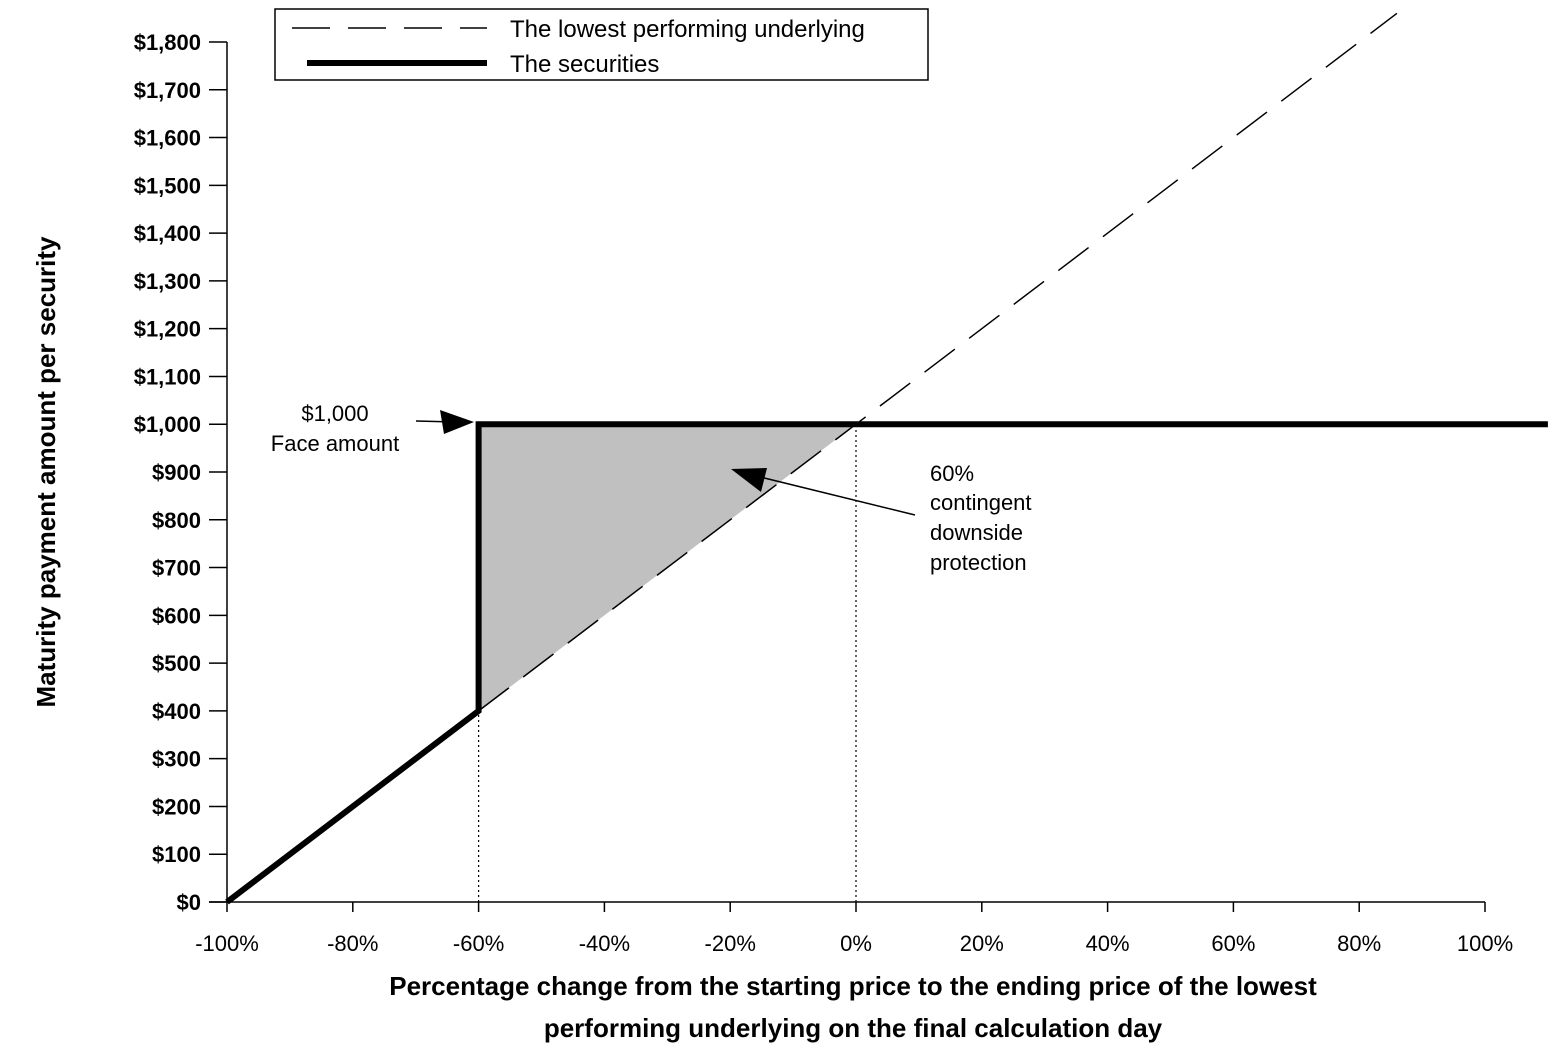 This screenshot has width=1551, height=1049. Describe the element at coordinates (46, 472) in the screenshot. I see `y-axis-title: Maturity payment amount per security` at that location.